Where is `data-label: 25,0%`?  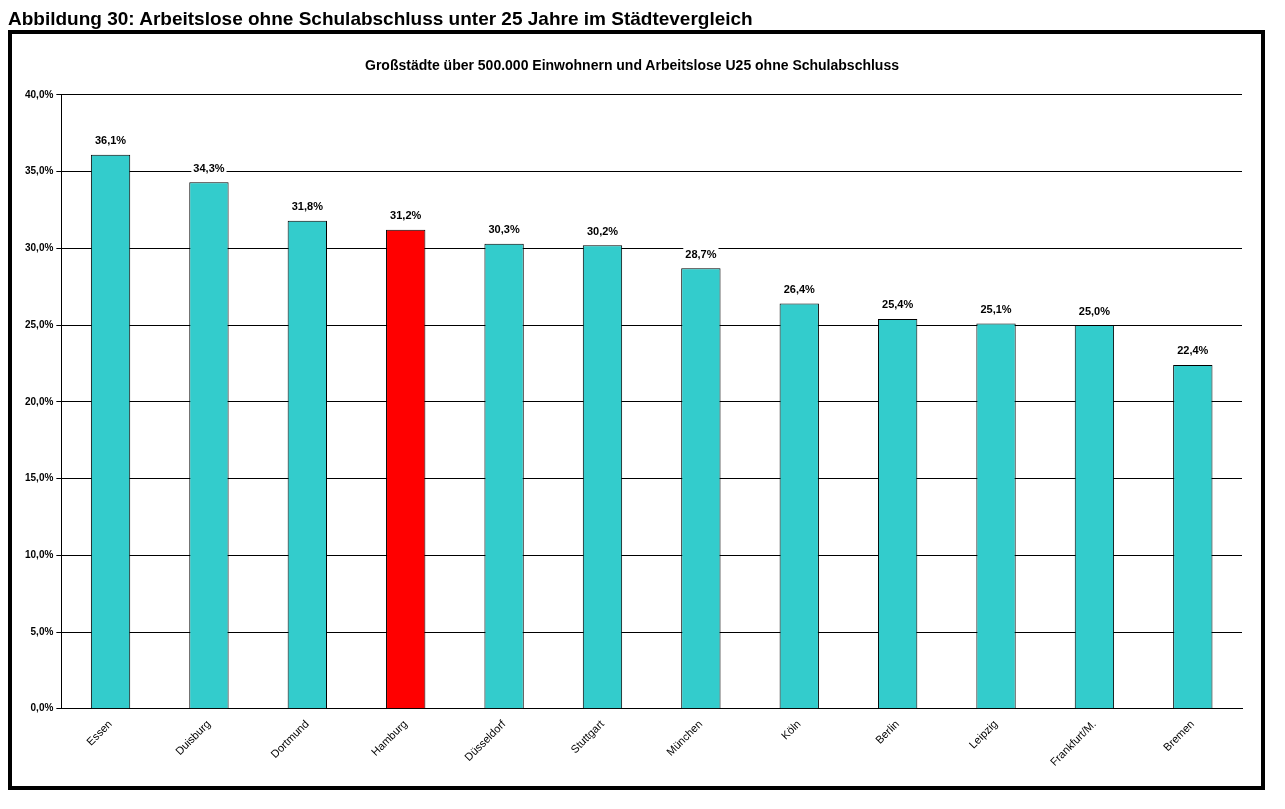 data-label: 25,0% is located at coordinates (1094, 310).